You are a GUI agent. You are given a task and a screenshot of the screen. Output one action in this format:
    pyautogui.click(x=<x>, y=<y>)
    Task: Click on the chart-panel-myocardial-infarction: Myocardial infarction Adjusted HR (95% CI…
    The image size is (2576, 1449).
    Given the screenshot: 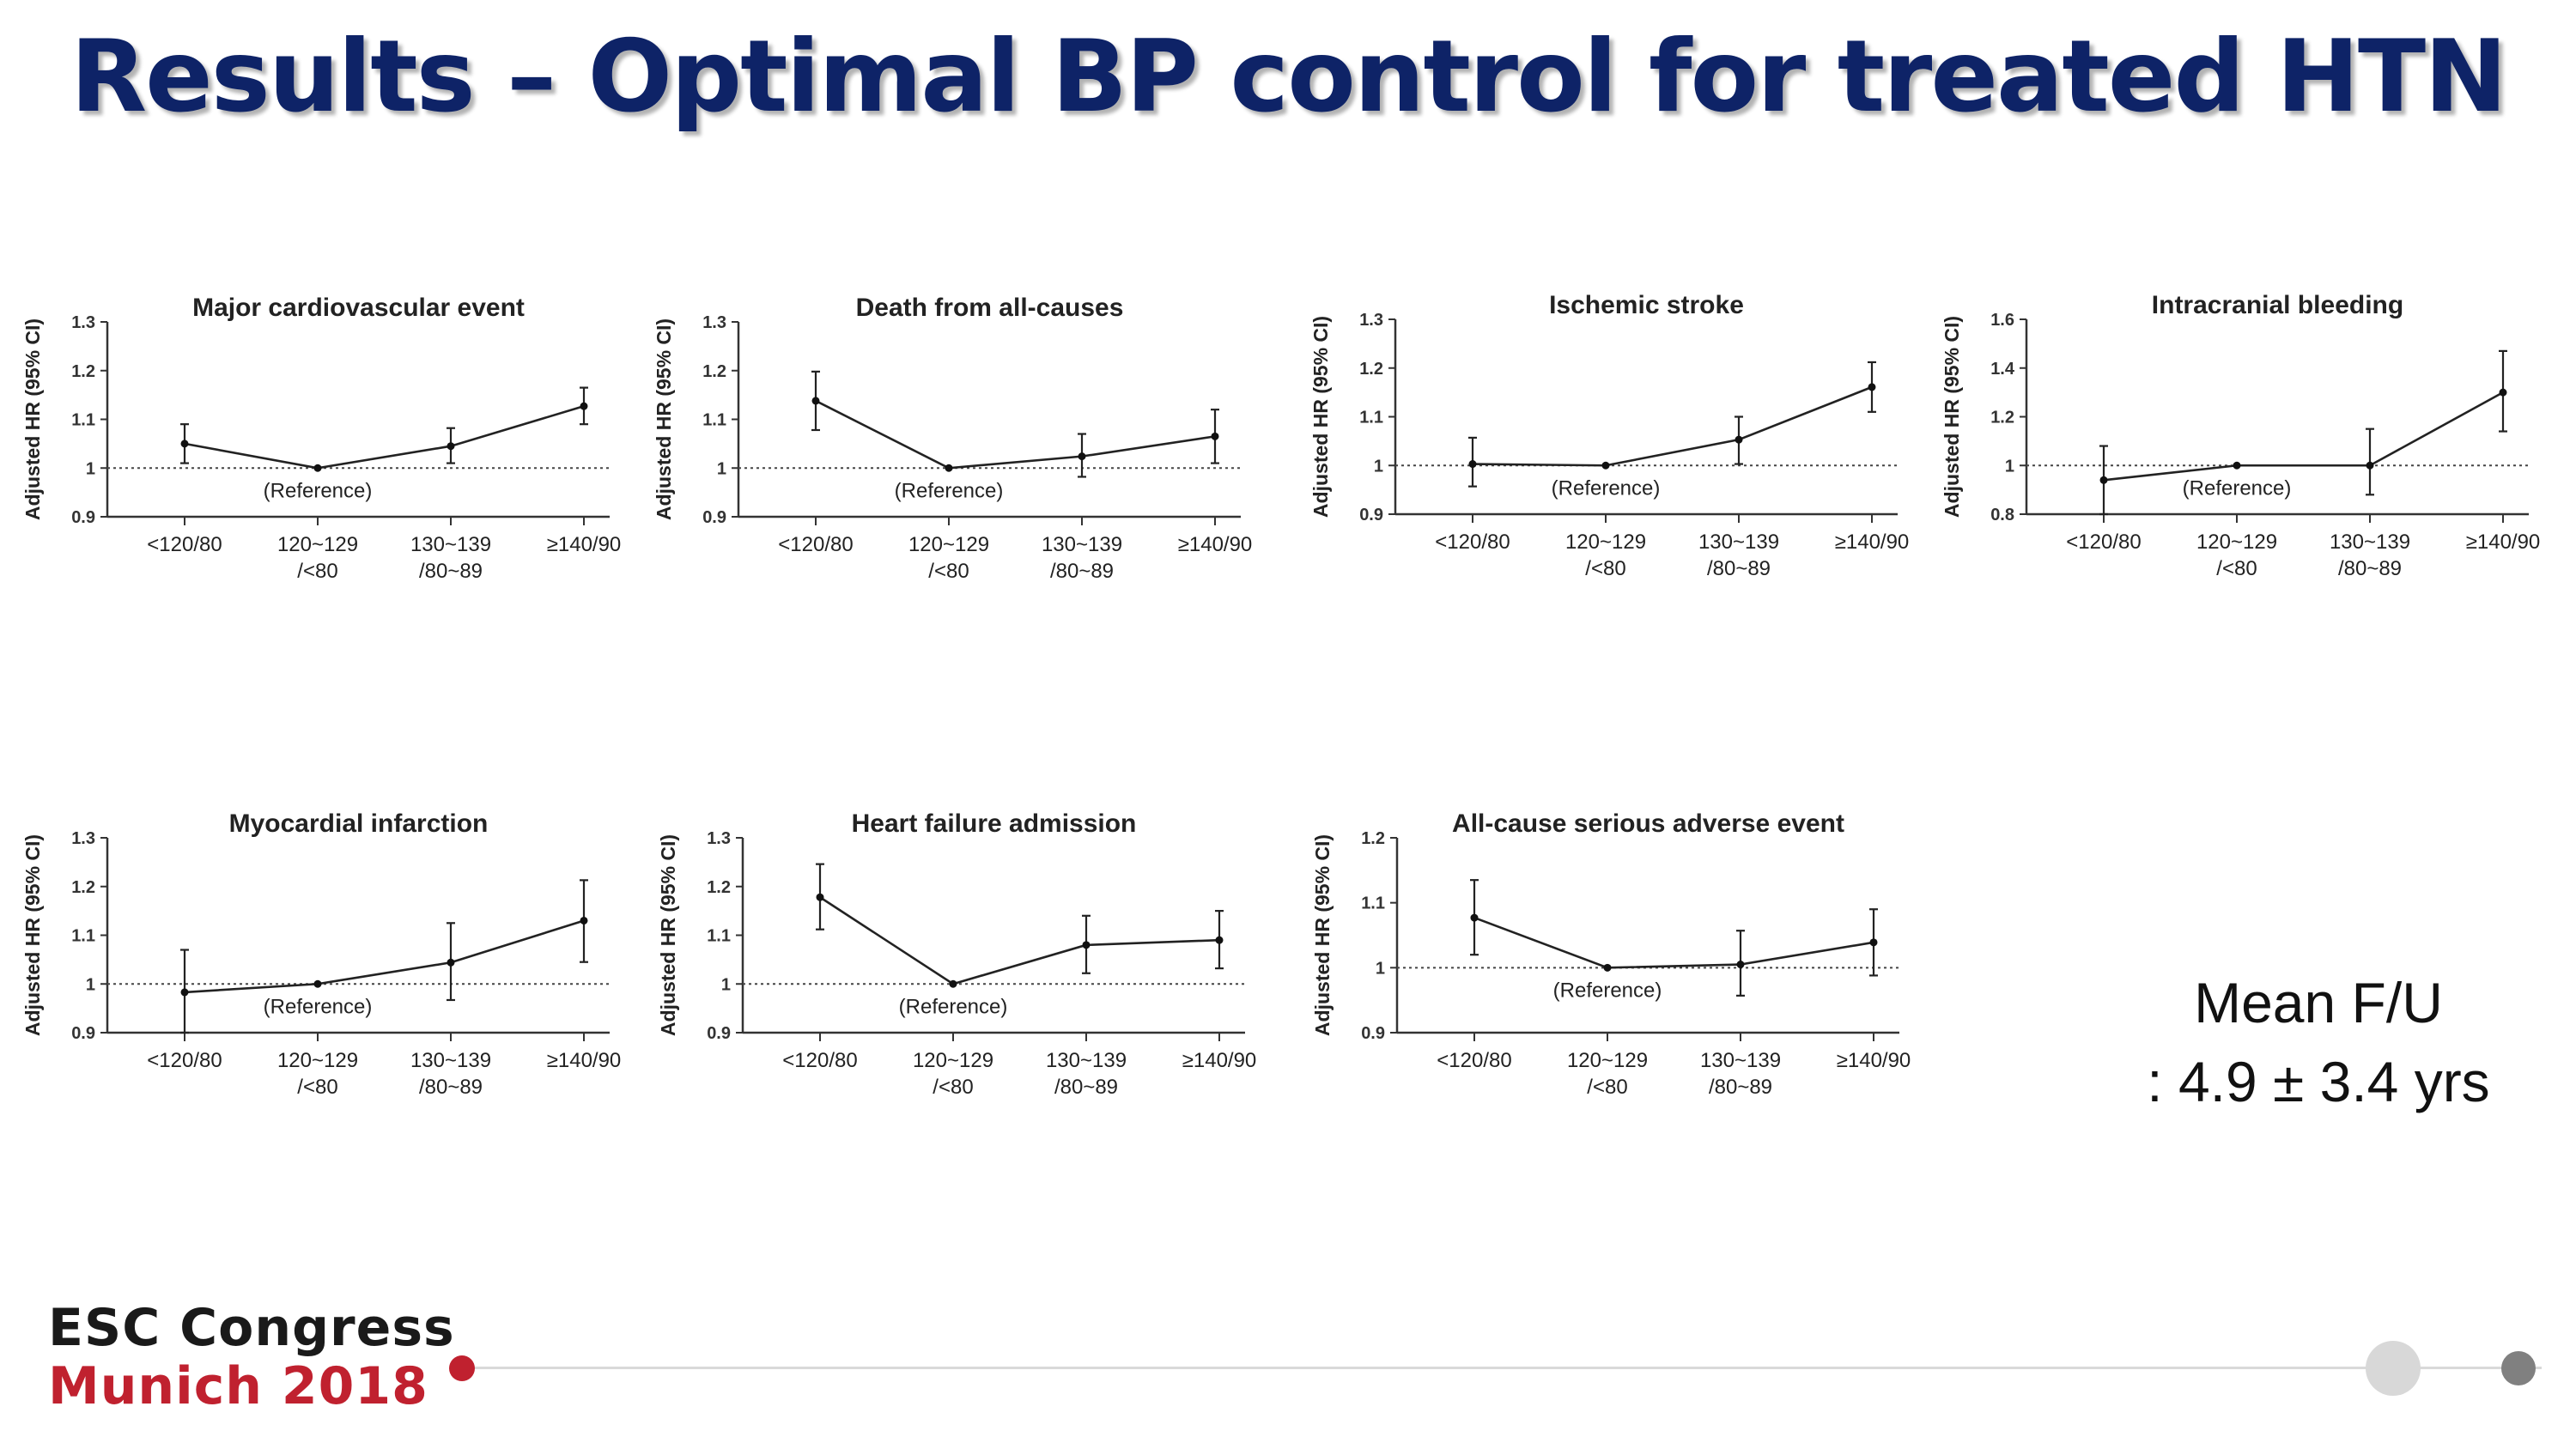 What is the action you would take?
    pyautogui.click(x=326, y=988)
    